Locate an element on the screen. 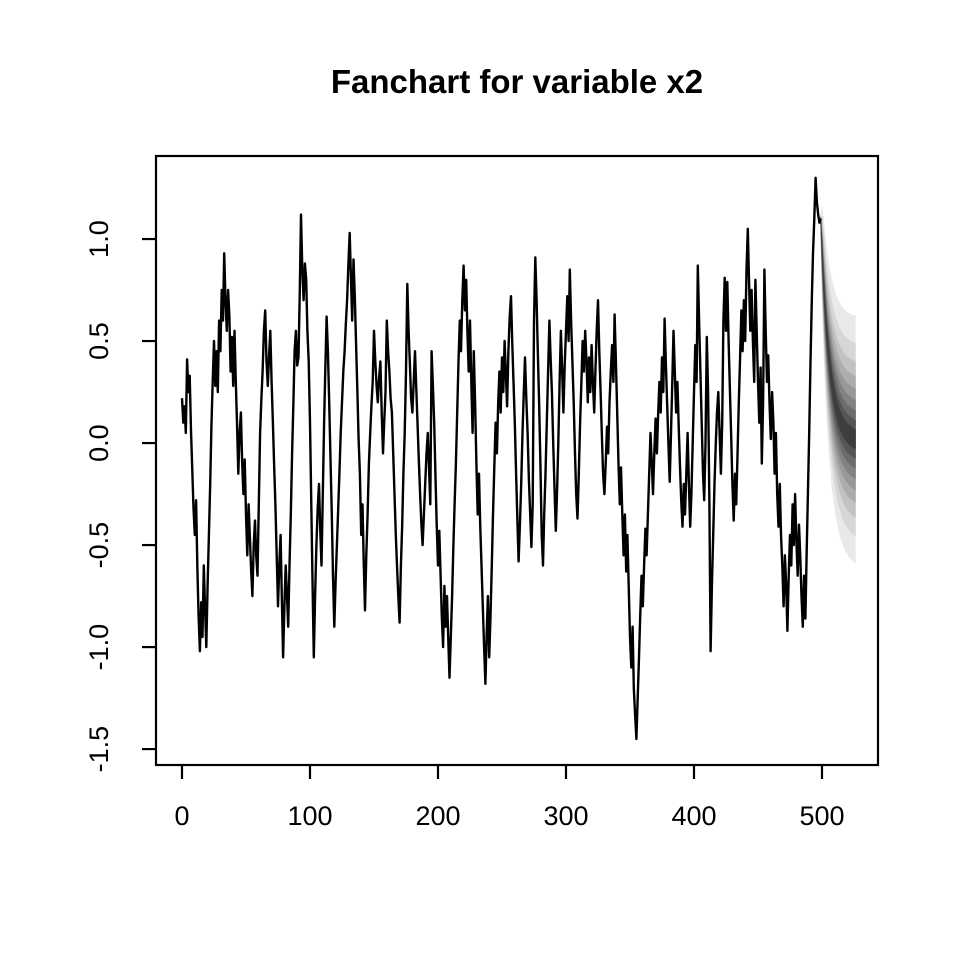 The width and height of the screenshot is (960, 960). y-tick-label: 0.0 is located at coordinates (99, 443).